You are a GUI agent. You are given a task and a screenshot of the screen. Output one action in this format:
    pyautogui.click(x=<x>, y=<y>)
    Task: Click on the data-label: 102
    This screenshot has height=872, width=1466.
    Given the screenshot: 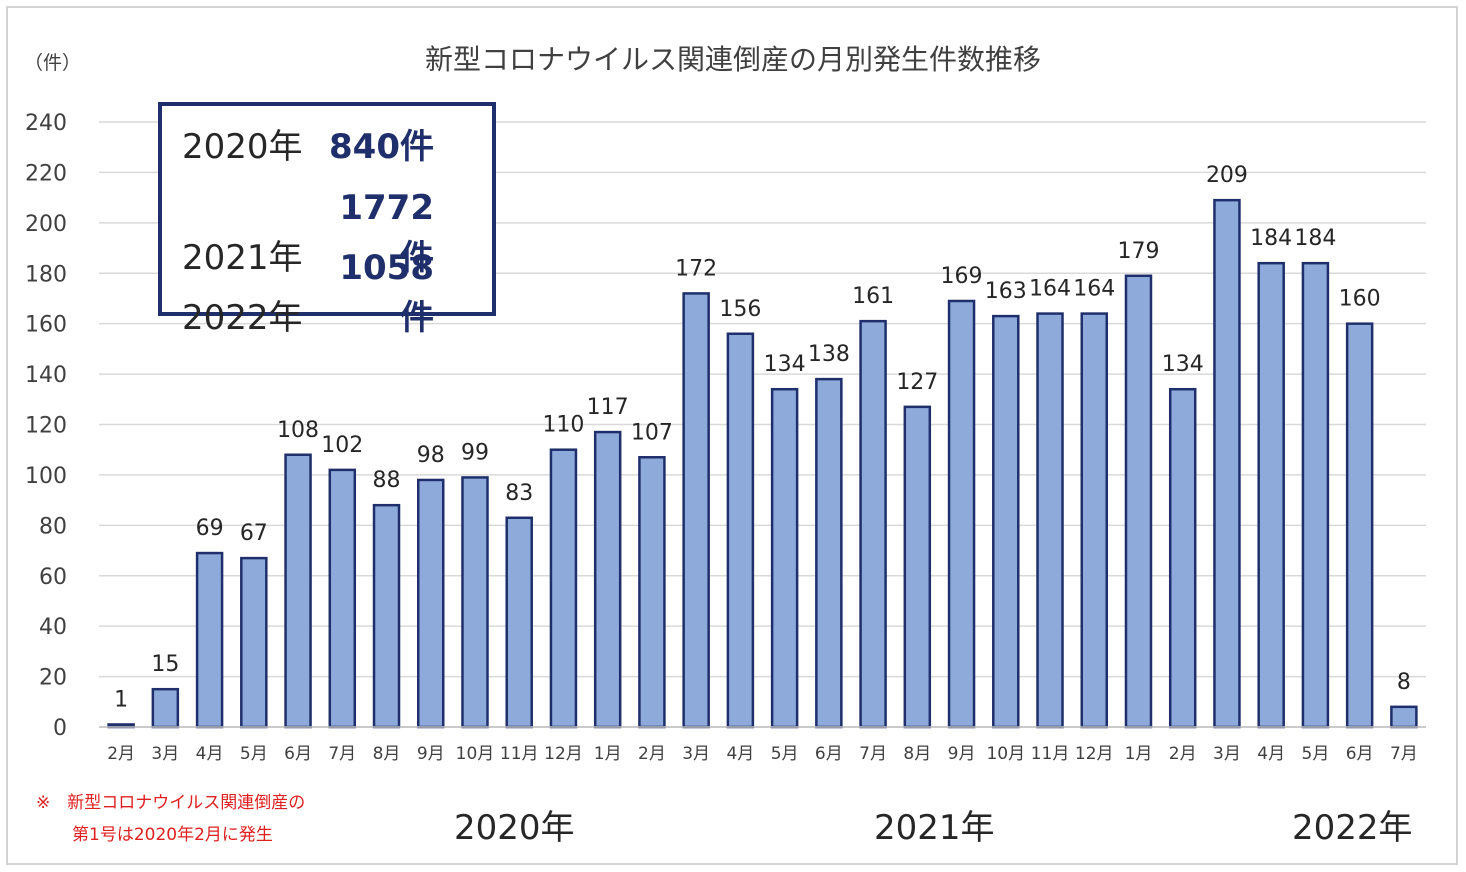 What is the action you would take?
    pyautogui.click(x=342, y=445)
    